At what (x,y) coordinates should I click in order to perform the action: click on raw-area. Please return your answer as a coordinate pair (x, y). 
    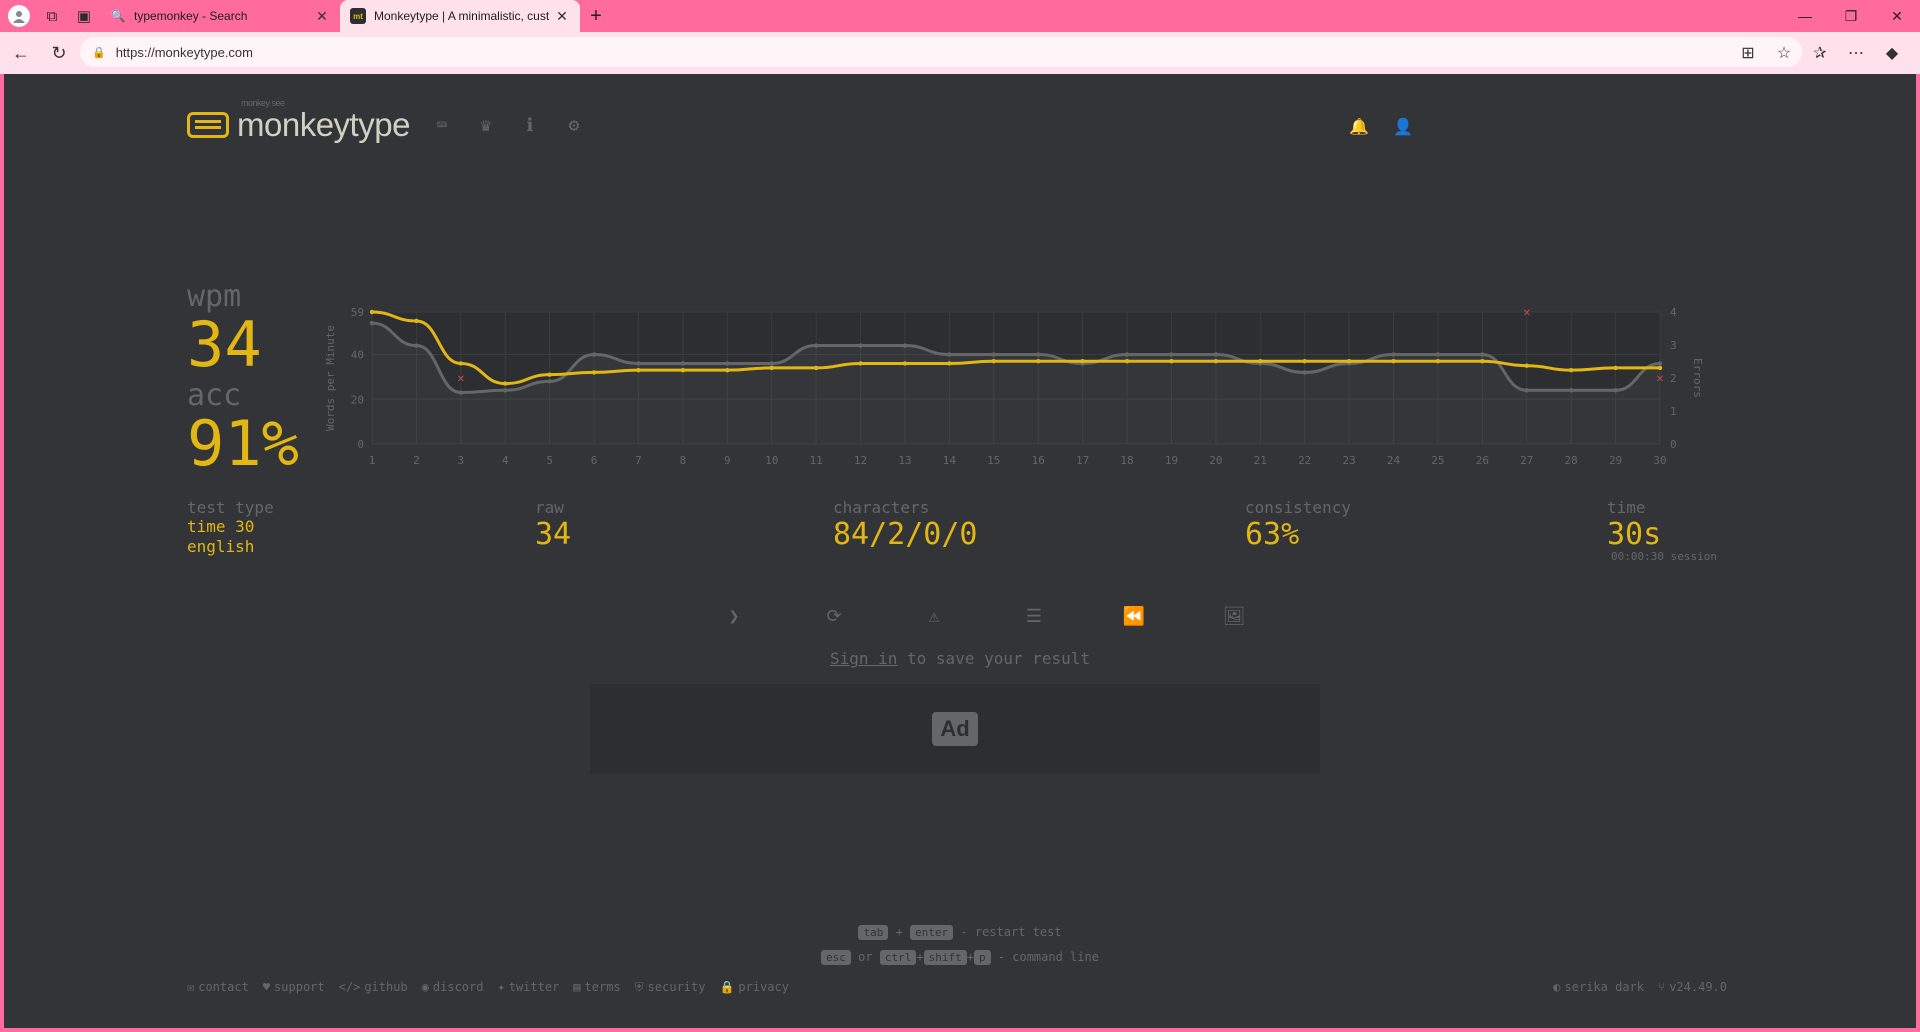
    Looking at the image, I should click on (1016, 383).